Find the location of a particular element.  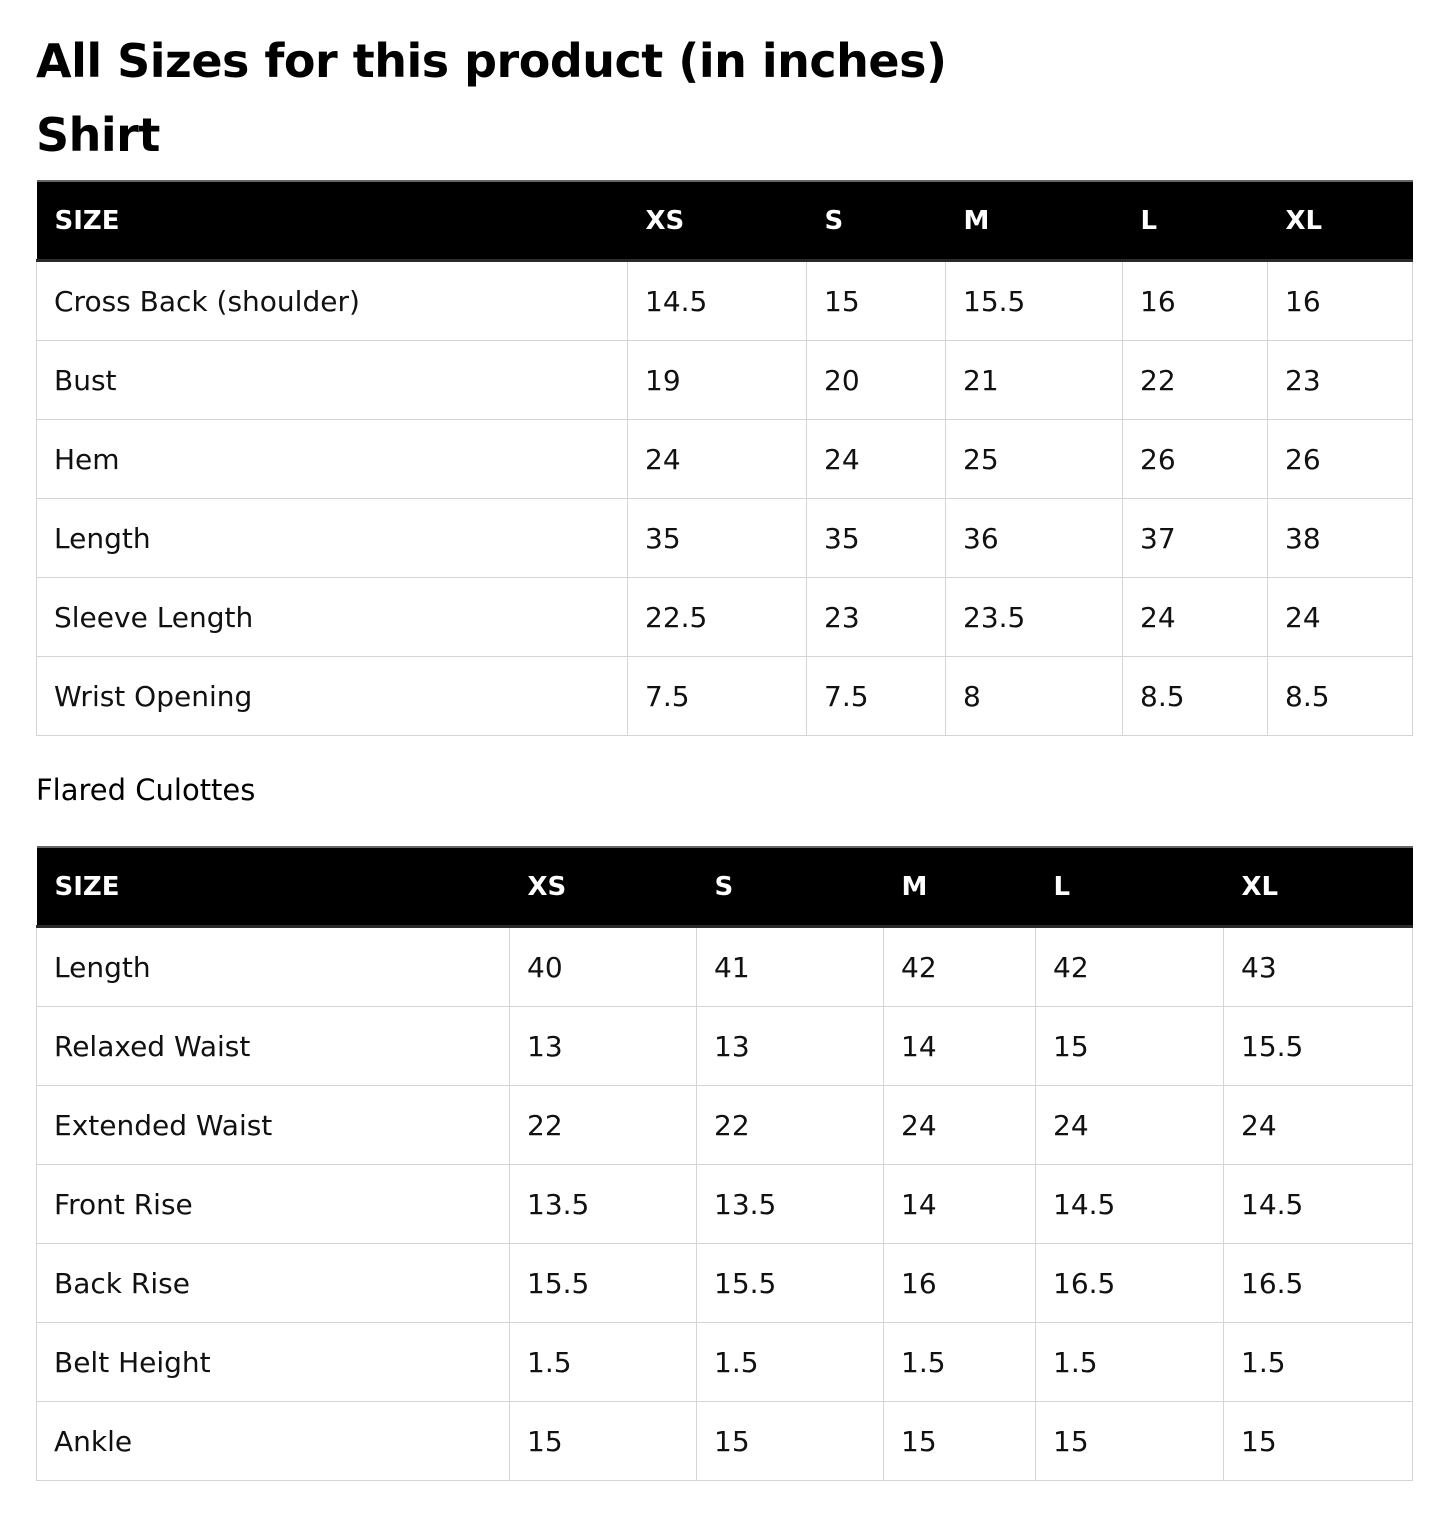

table-row: Front Rise 13.5 13.5 14 14.5 14.5 is located at coordinates (724, 1204).